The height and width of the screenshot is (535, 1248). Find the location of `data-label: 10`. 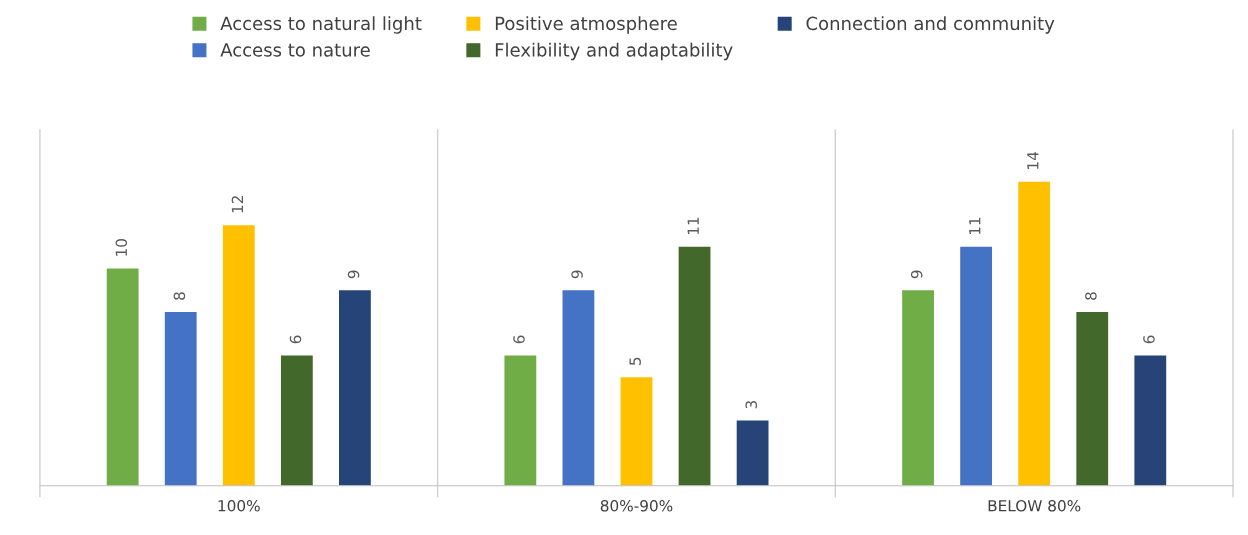

data-label: 10 is located at coordinates (121, 247).